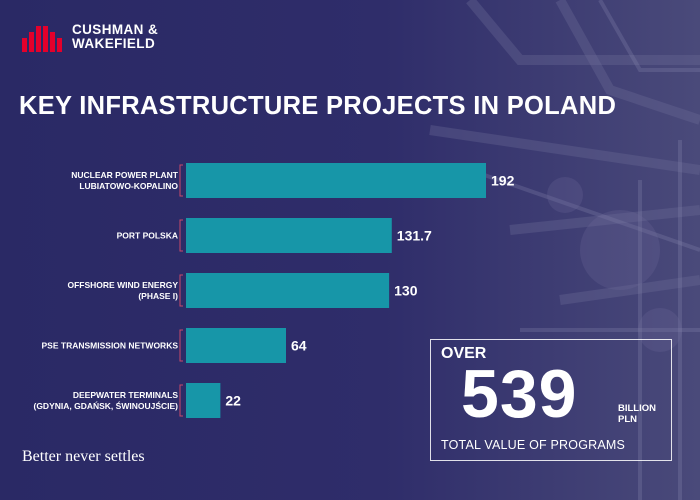  Describe the element at coordinates (105, 405) in the screenshot. I see `category-label: (GDYNIA, GDAŃSK, ŚWINOUJŚCIE)` at that location.